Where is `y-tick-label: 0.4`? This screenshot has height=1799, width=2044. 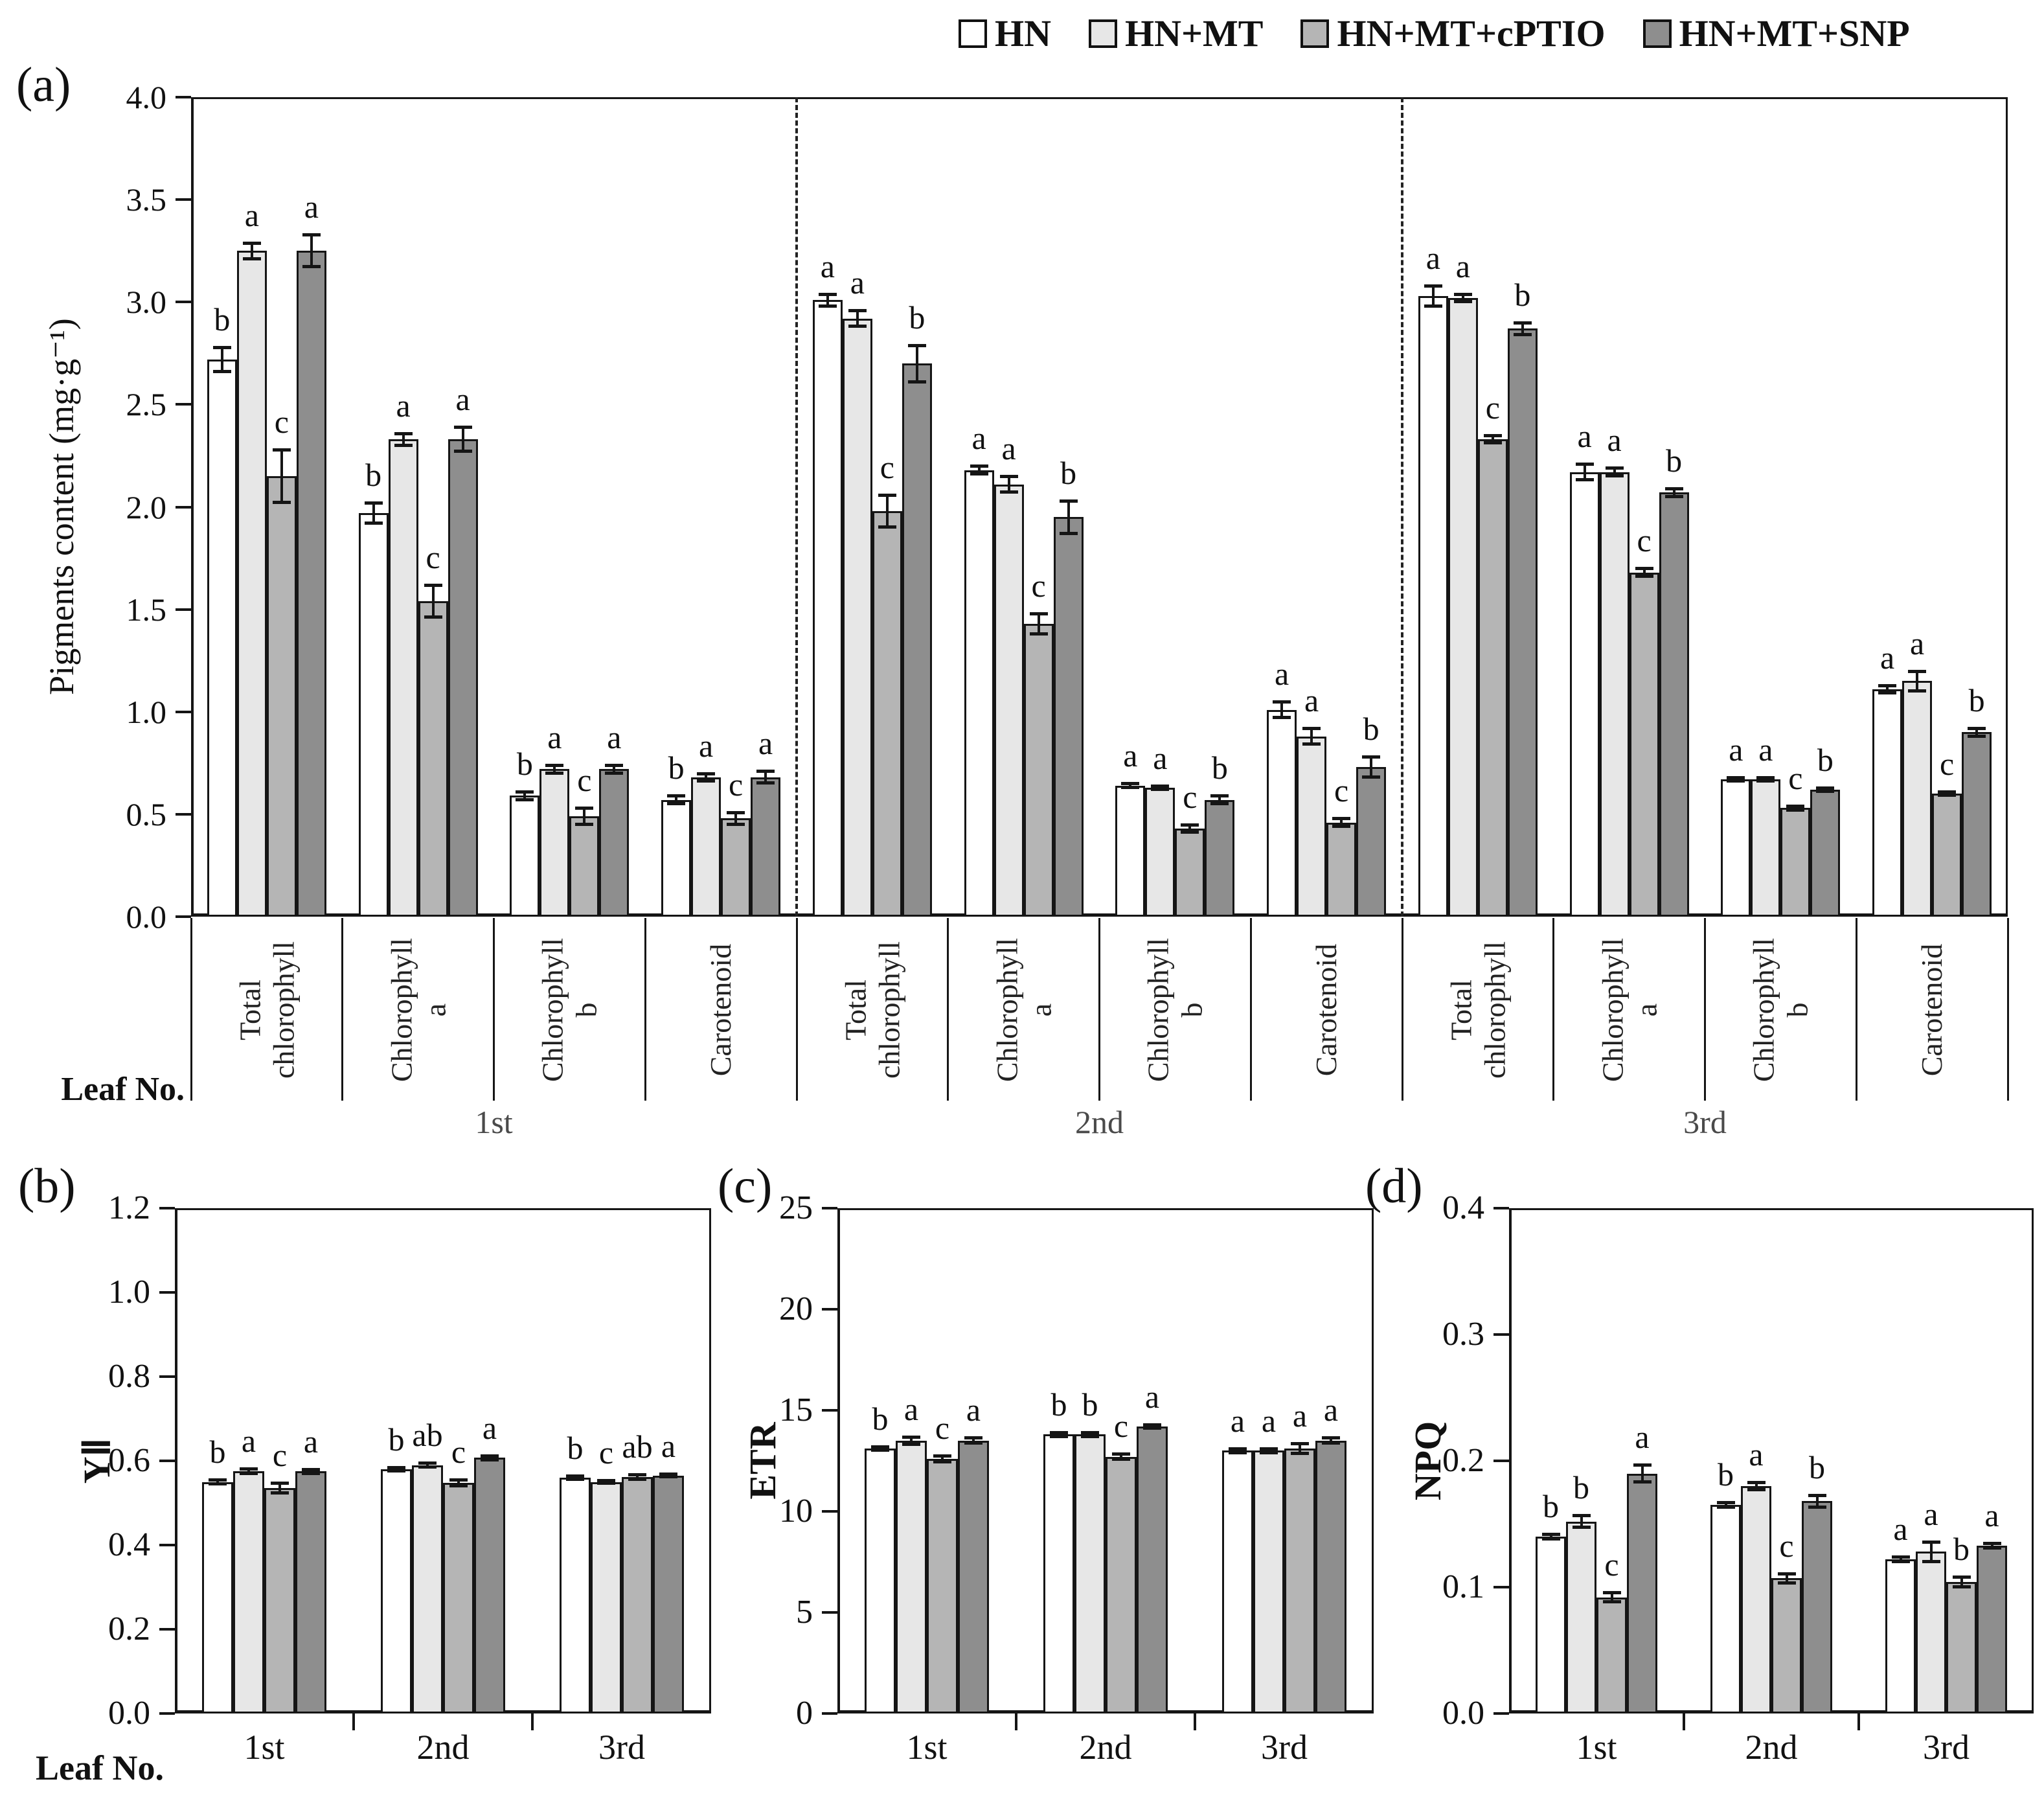 y-tick-label: 0.4 is located at coordinates (129, 1545).